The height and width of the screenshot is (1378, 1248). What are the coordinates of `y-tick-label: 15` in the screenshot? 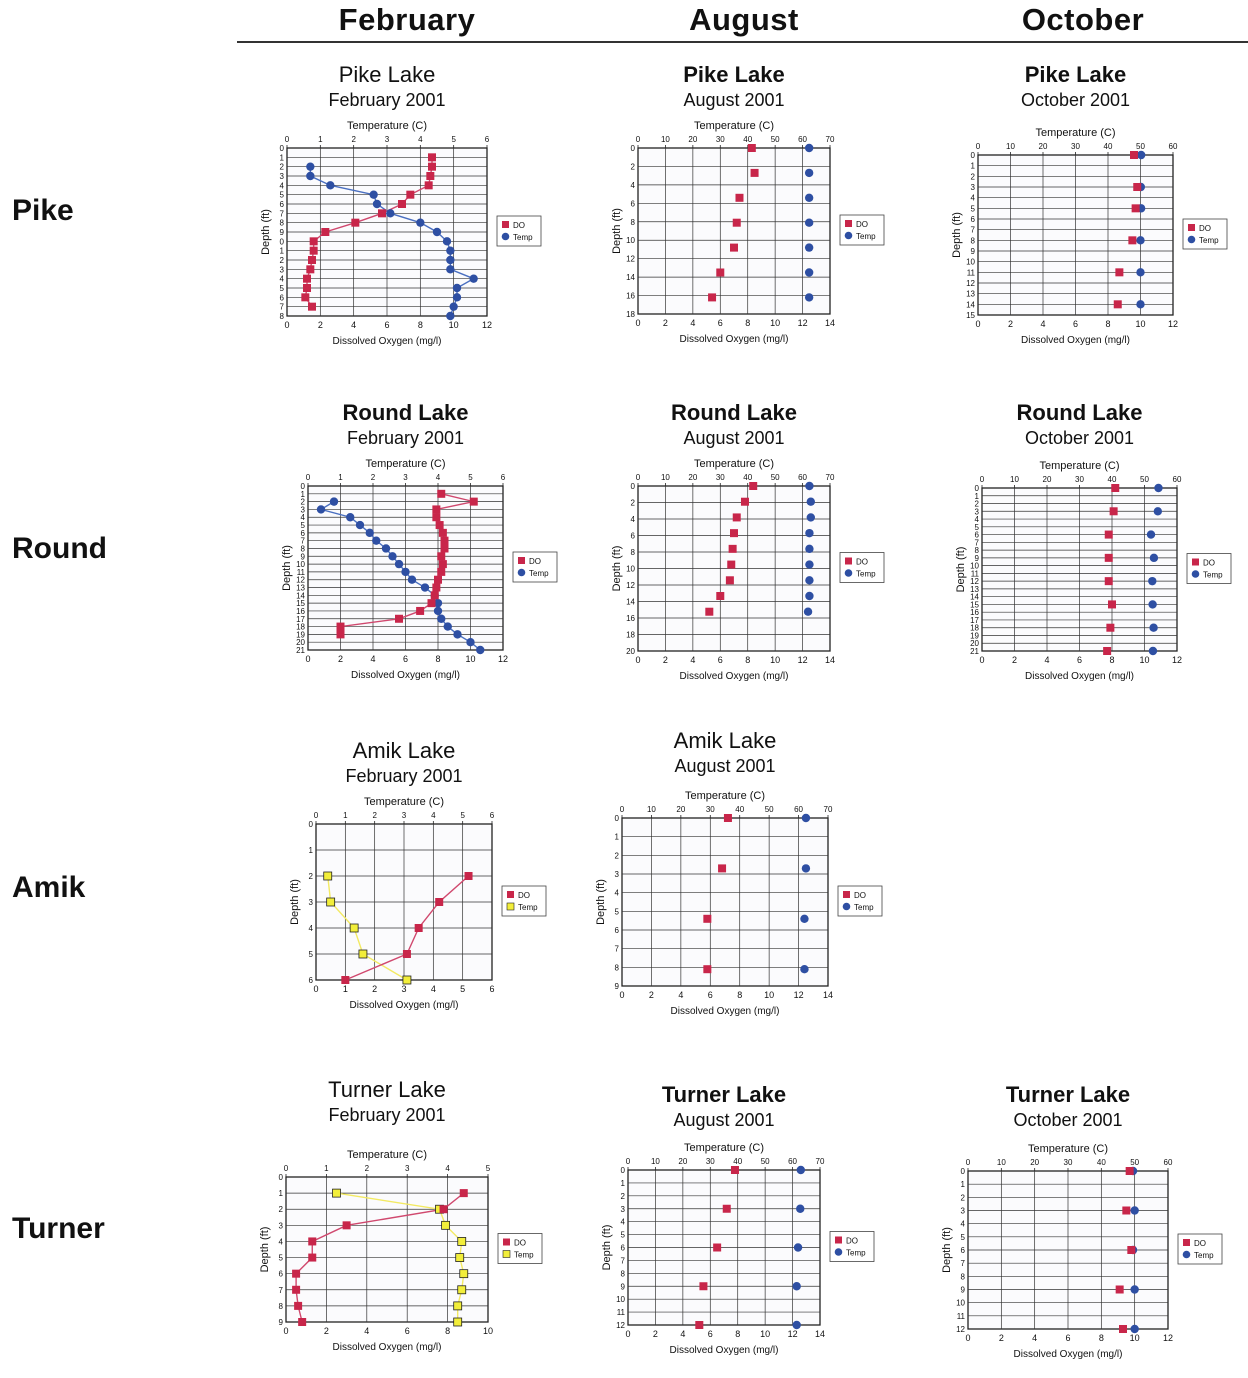 It's located at (300, 603).